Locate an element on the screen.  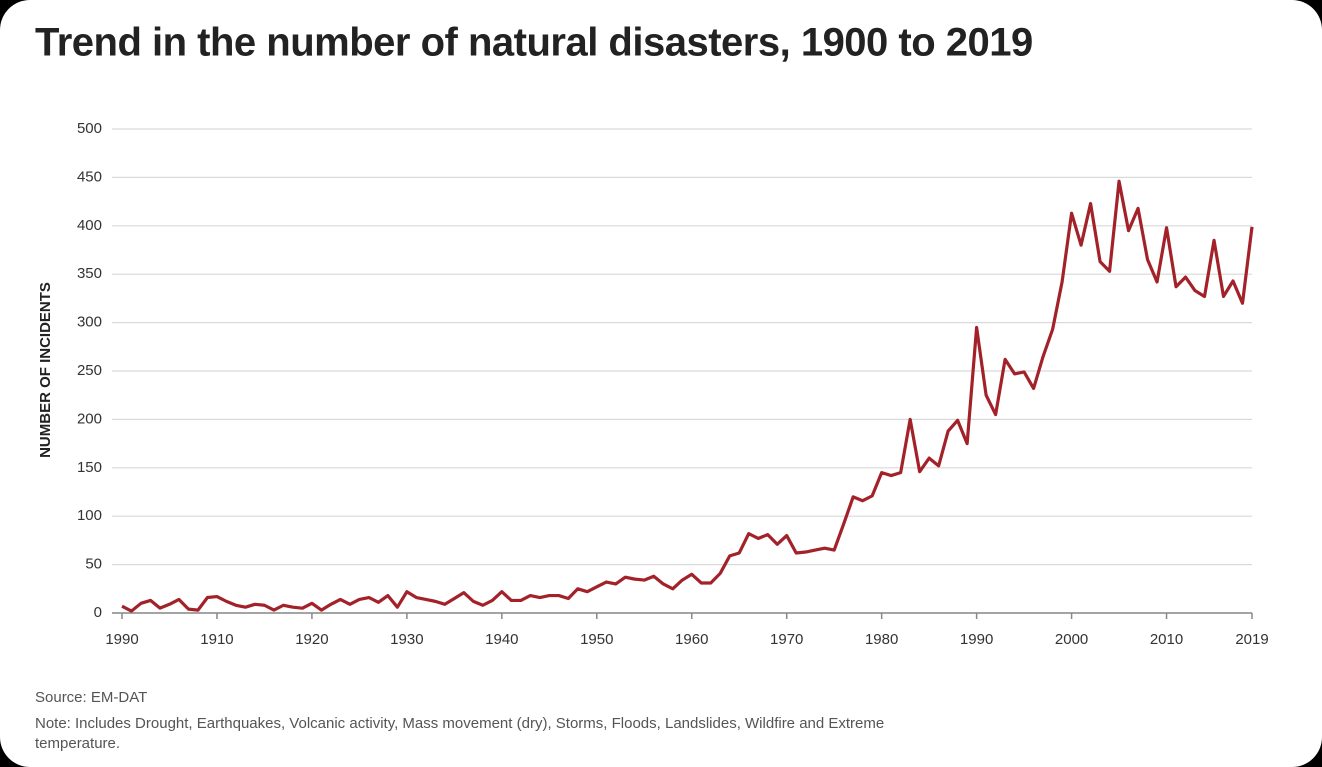
x-tick-label: 2000 is located at coordinates (1071, 639).